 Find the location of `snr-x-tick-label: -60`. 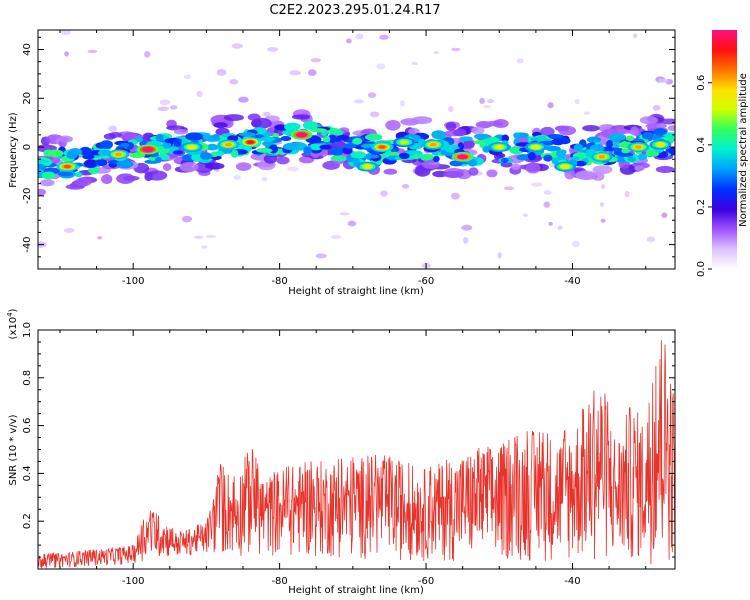

snr-x-tick-label: -60 is located at coordinates (426, 581).